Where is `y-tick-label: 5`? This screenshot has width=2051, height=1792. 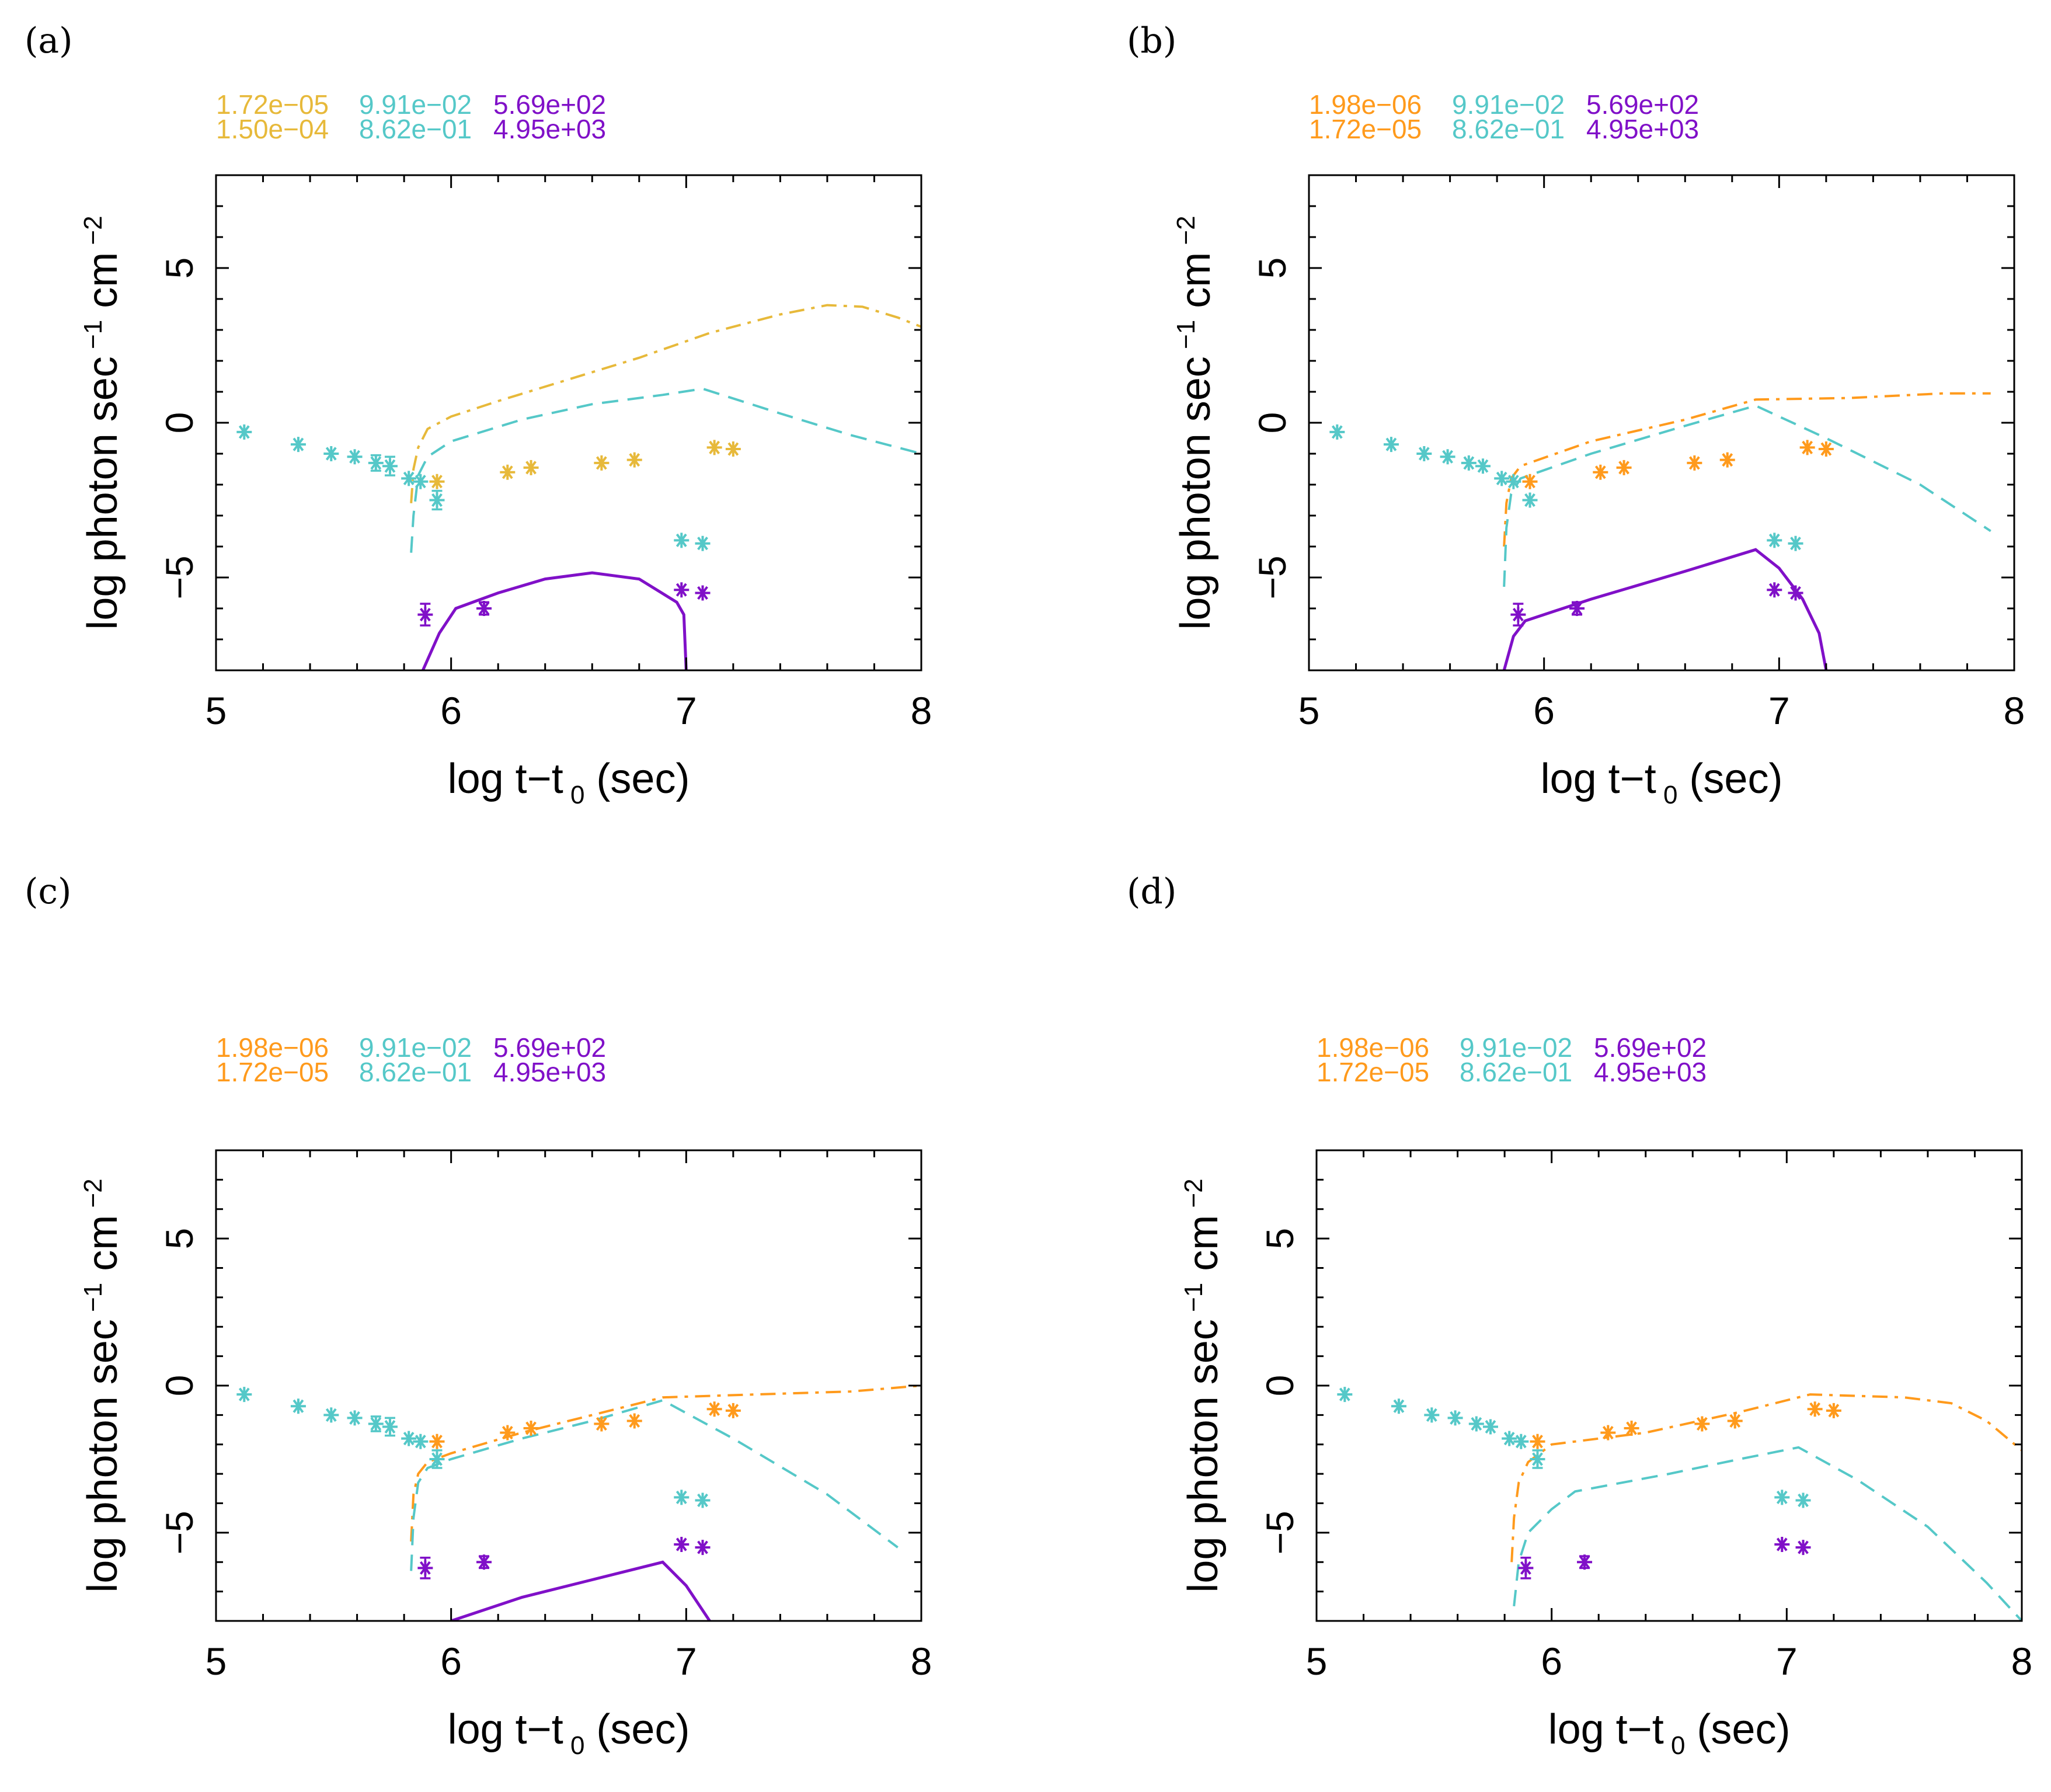
y-tick-label: 5 is located at coordinates (179, 268).